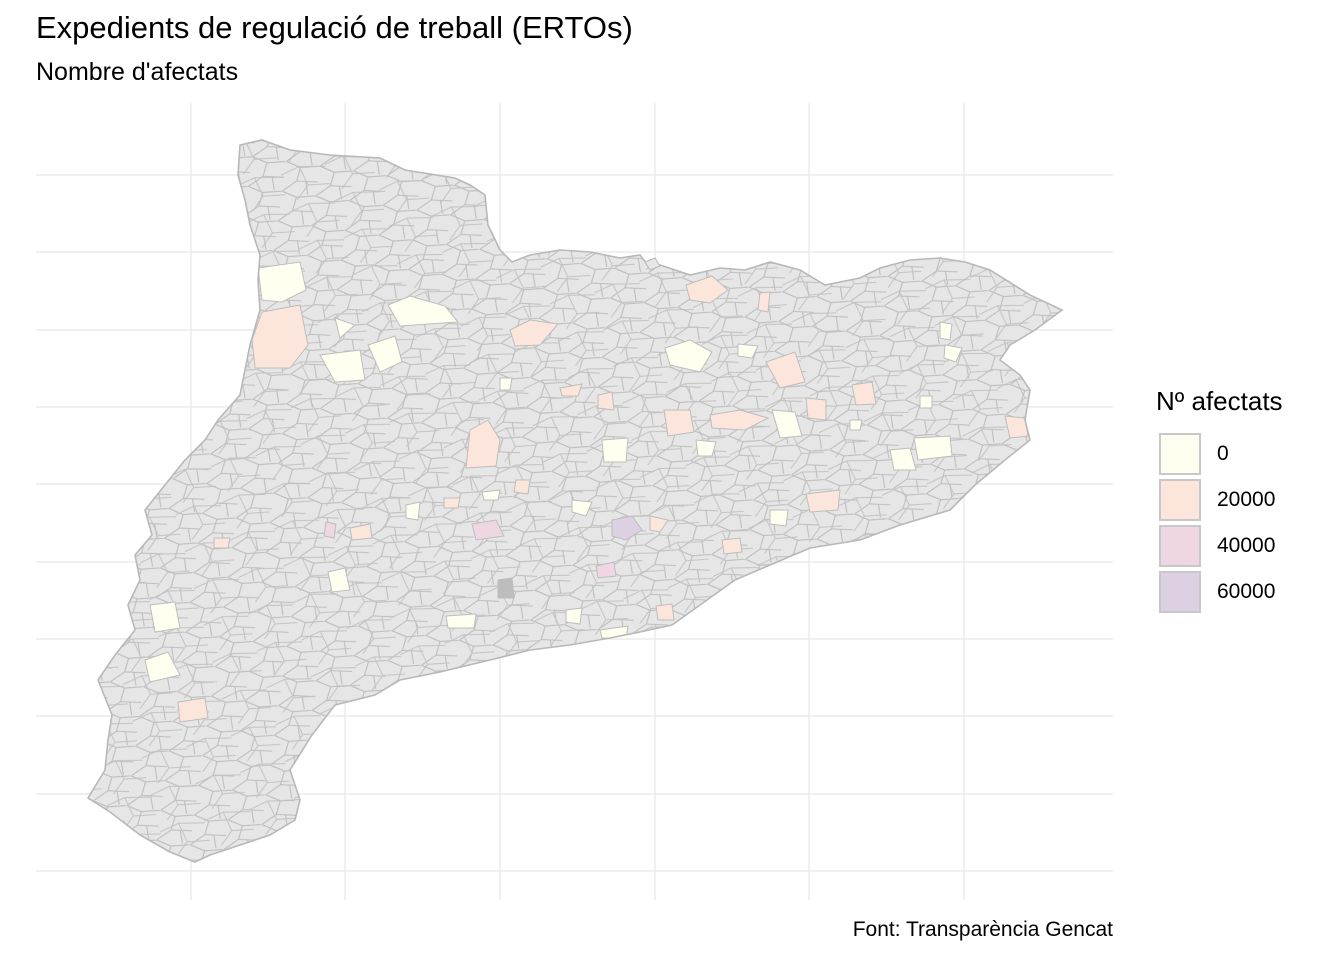 This screenshot has width=1344, height=960. I want to click on legend-label: 20000, so click(1246, 499).